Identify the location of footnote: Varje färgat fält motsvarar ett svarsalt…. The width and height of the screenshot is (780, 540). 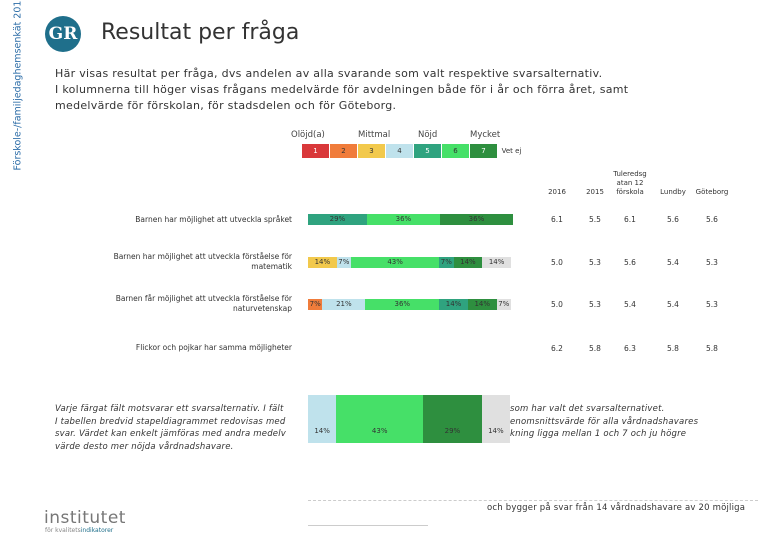
(395, 428).